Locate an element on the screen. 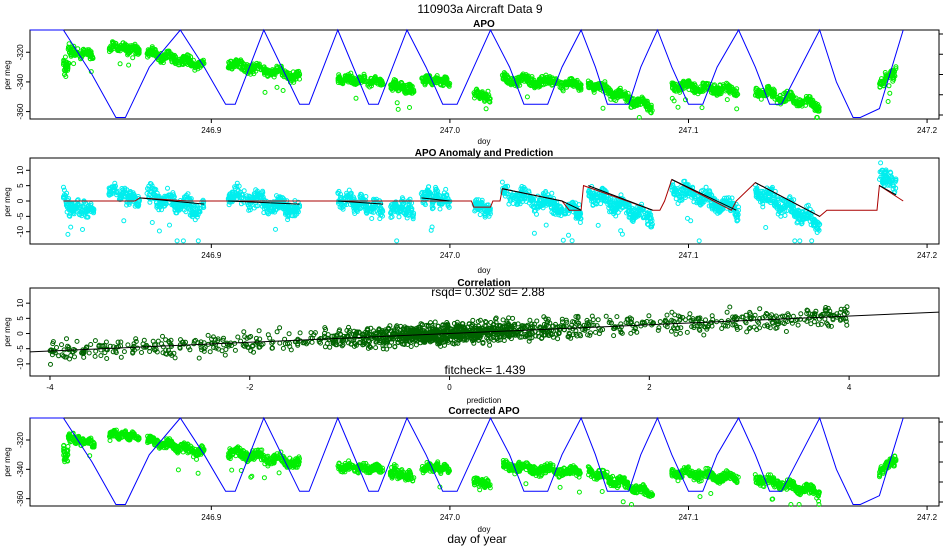  y-tick-label: 10 is located at coordinates (20, 302).